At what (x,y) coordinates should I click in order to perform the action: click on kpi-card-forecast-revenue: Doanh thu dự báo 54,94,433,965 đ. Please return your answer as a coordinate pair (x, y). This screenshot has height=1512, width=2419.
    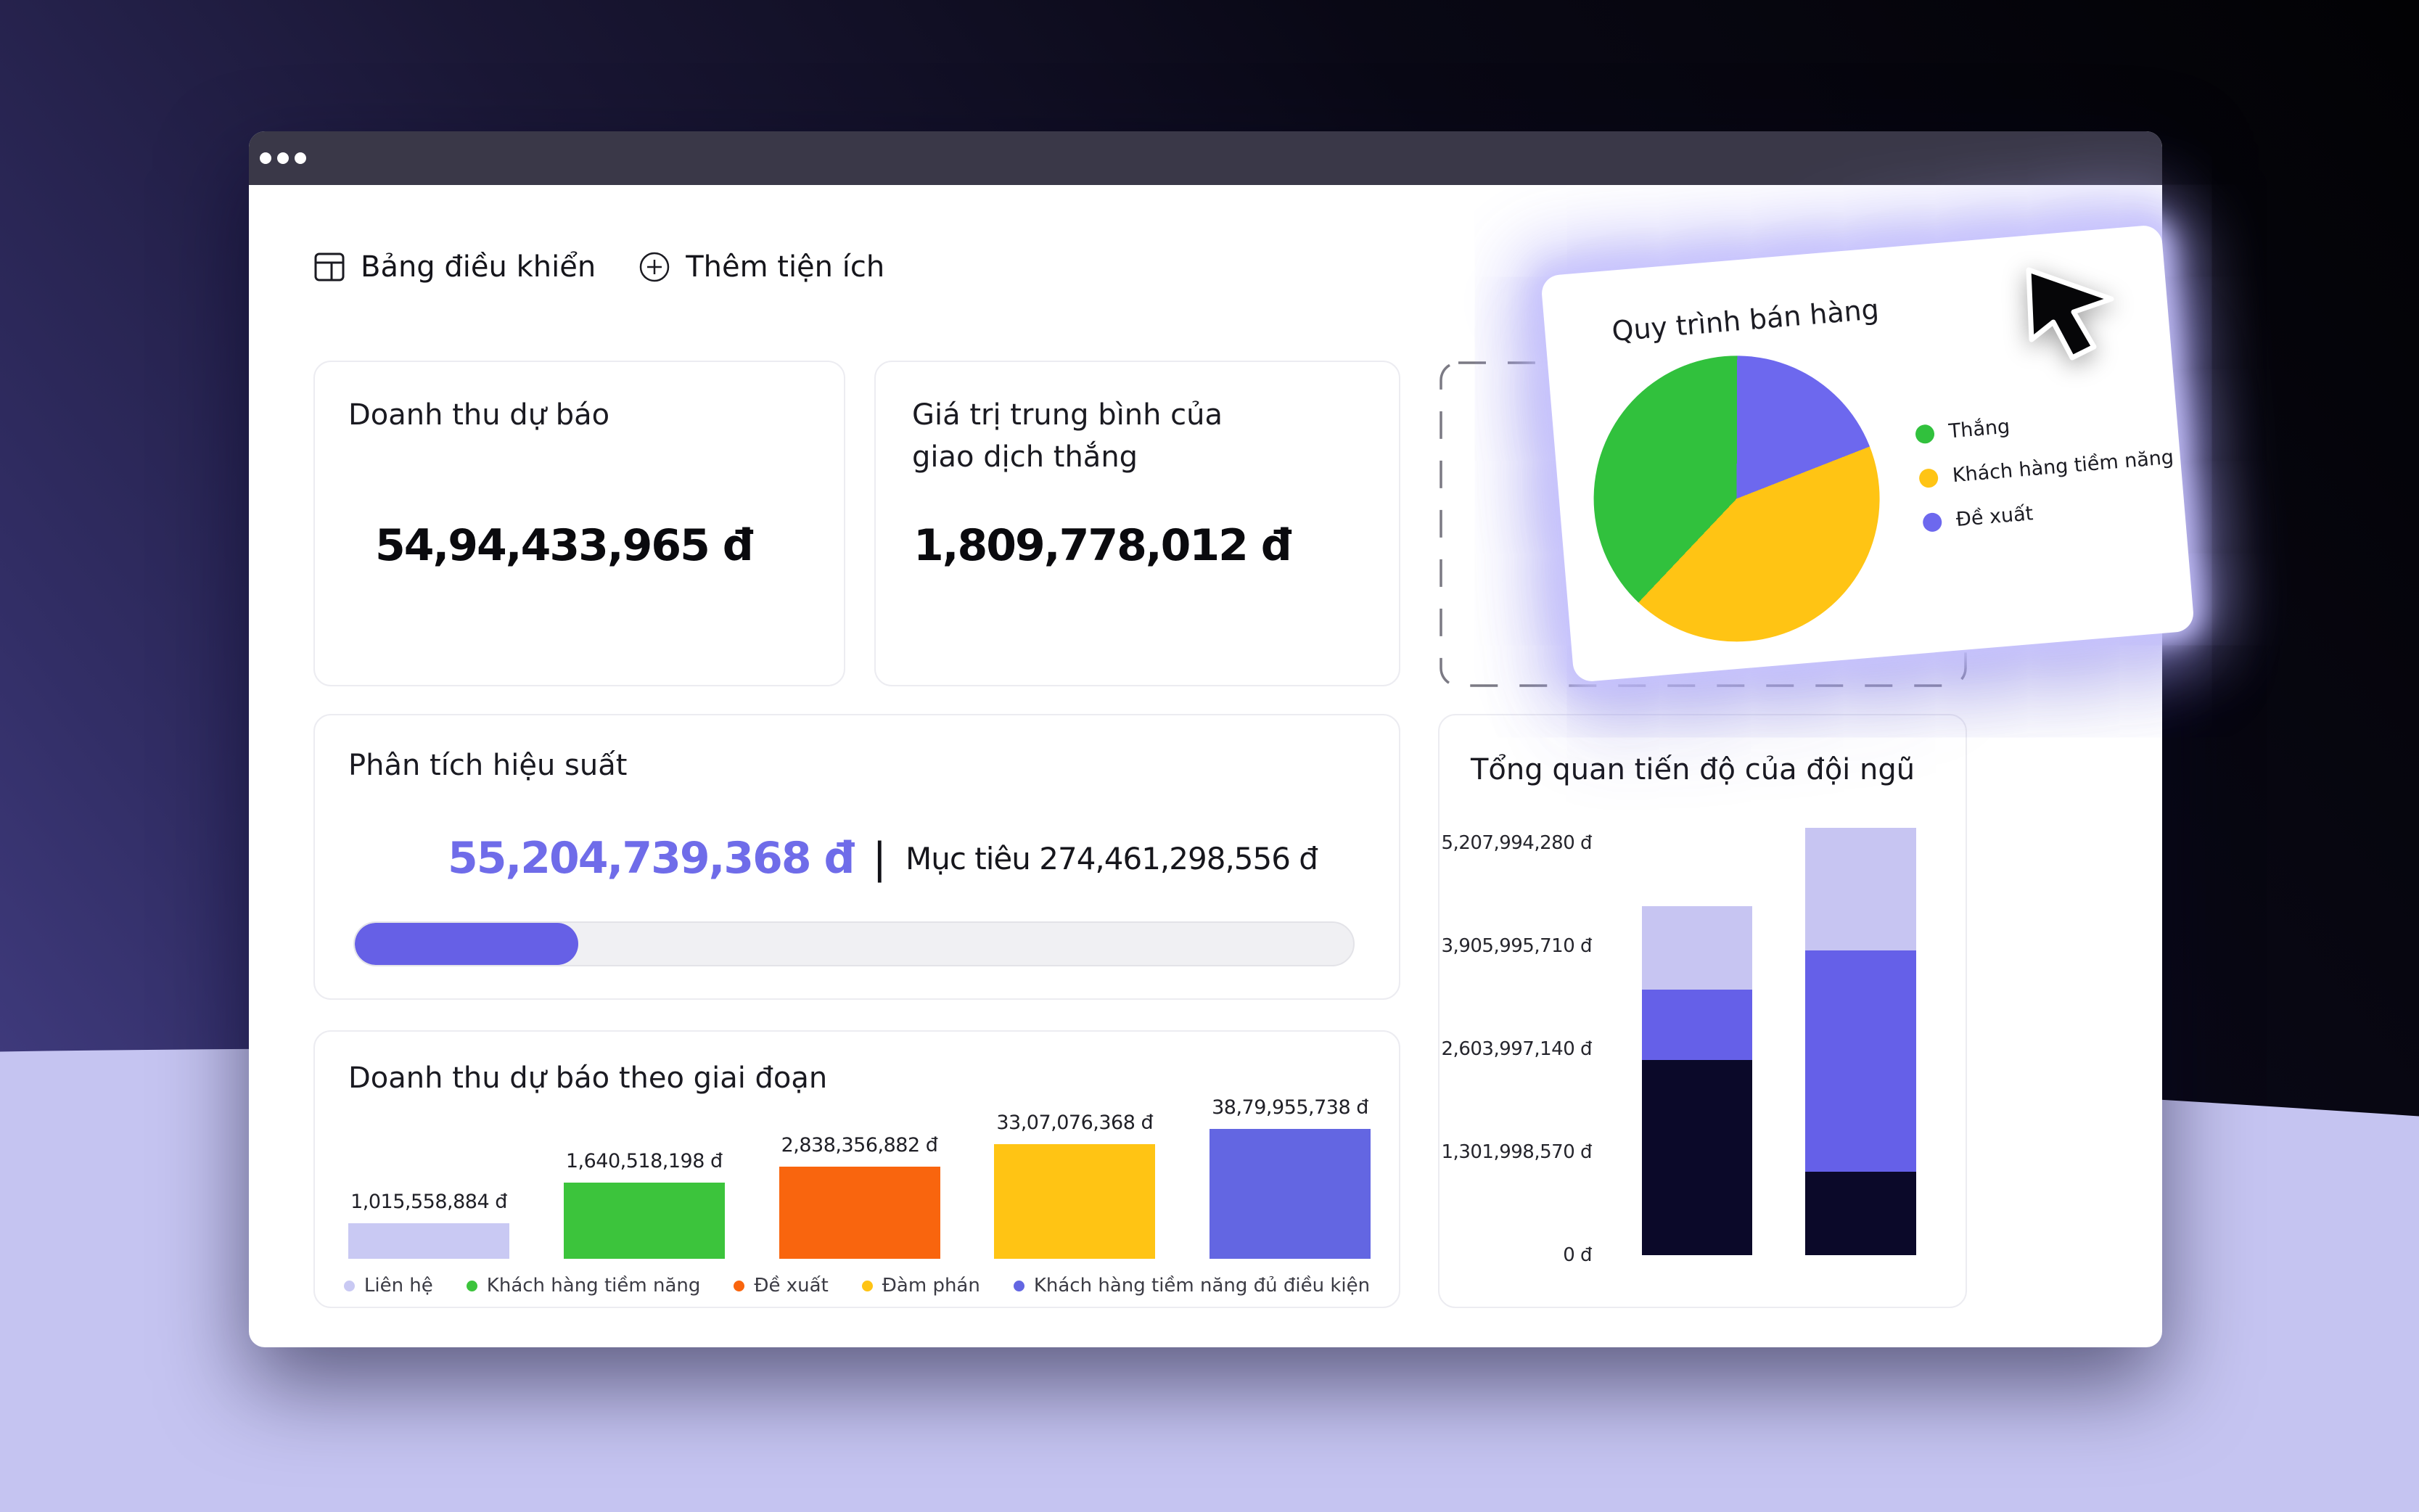
    Looking at the image, I should click on (579, 524).